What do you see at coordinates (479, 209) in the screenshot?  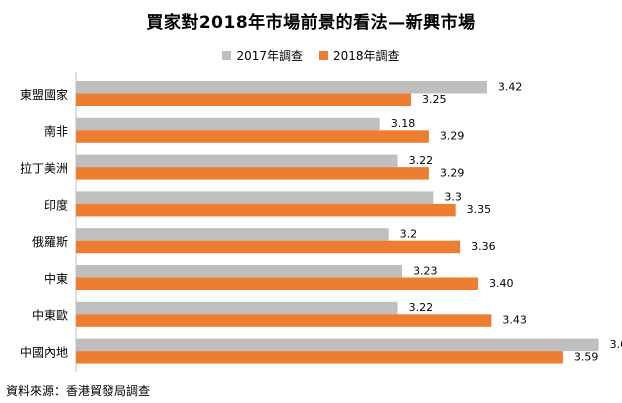 I see `data-label-2018: 3.35` at bounding box center [479, 209].